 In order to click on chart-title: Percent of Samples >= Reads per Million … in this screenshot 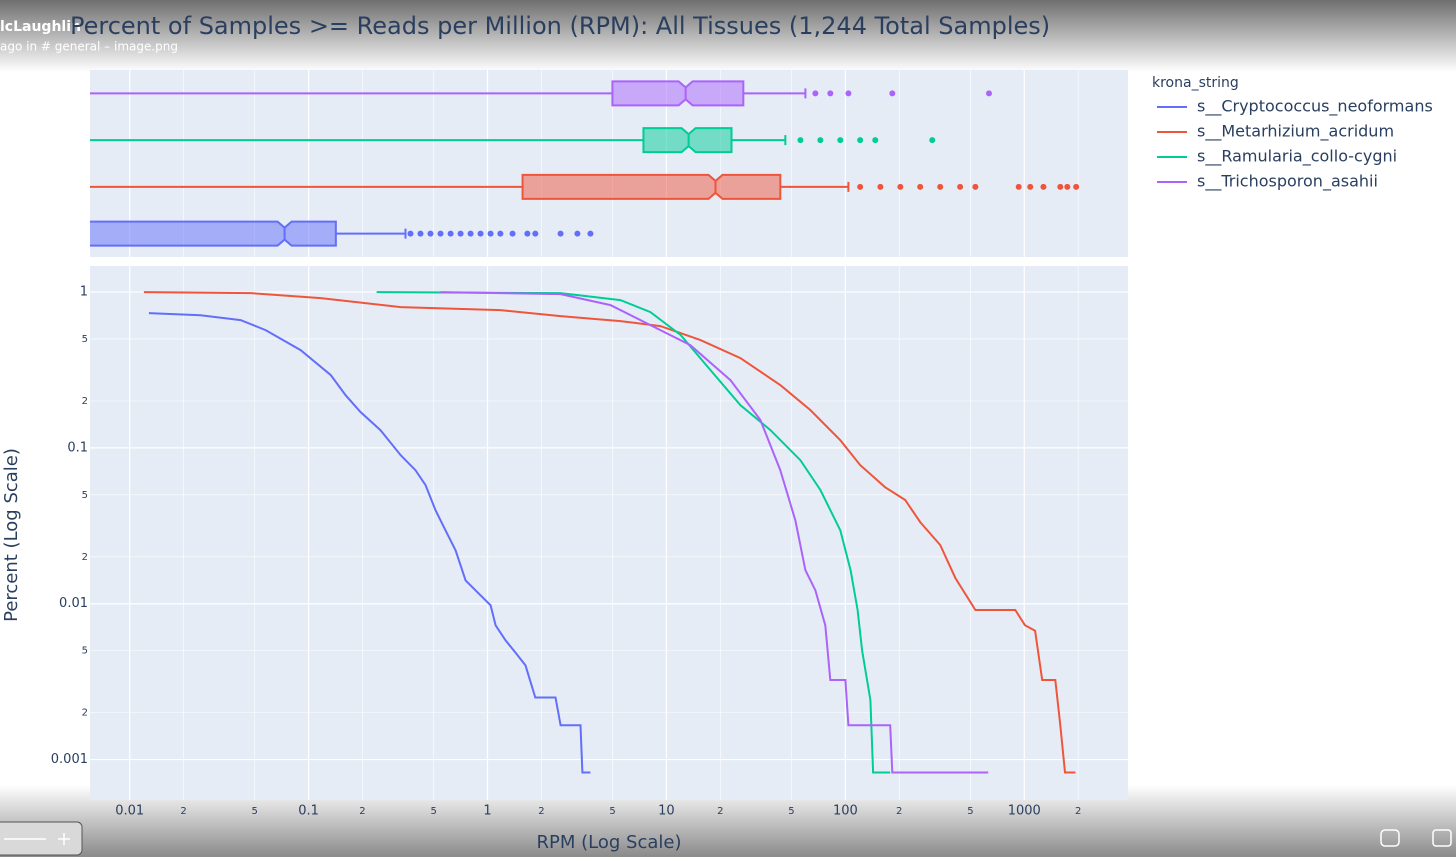, I will do `click(560, 26)`.